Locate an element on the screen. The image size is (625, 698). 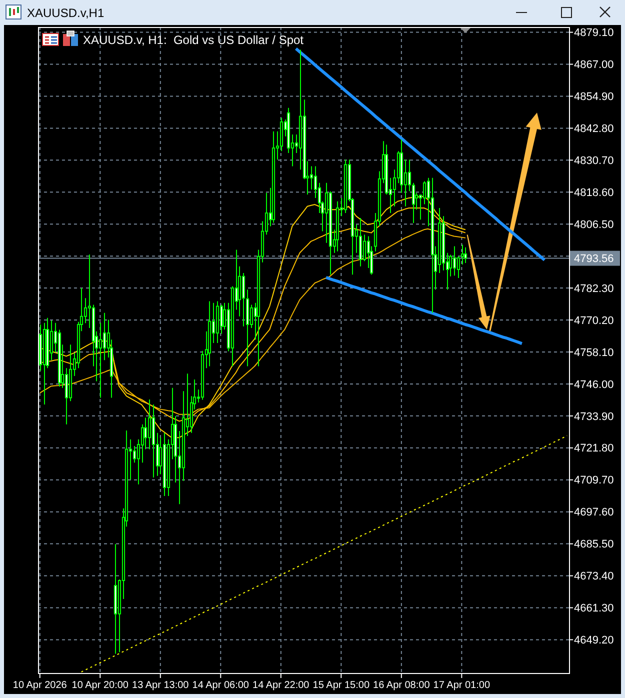
y-tick-label: 4758.10 is located at coordinates (594, 352).